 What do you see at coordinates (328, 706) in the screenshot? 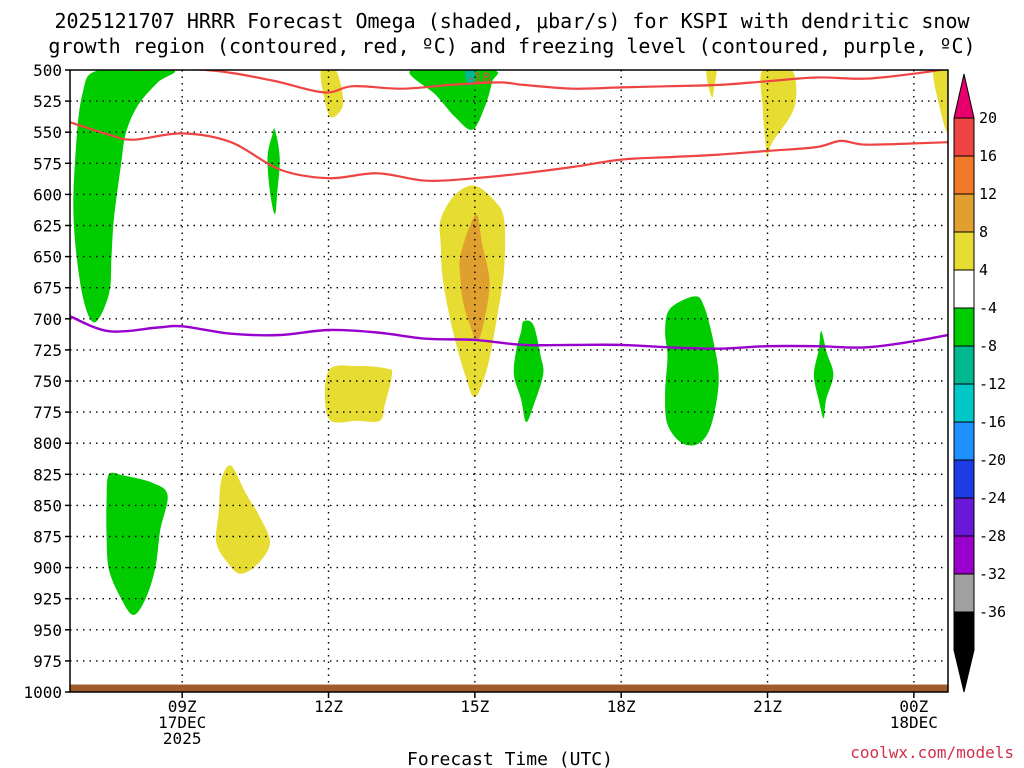
I see `x-tick-label-12-0: 12Z` at bounding box center [328, 706].